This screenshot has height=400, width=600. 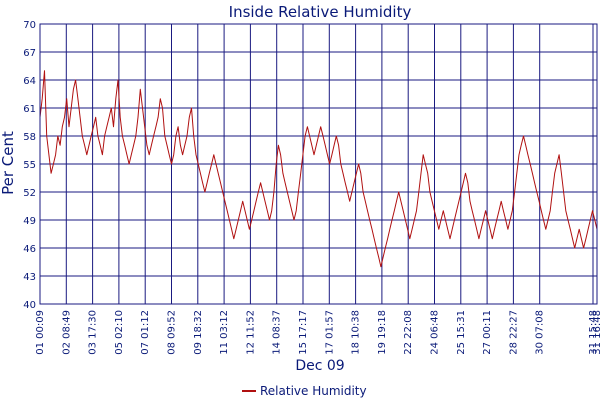 I want to click on x-tick-label: 09 18:32, so click(x=198, y=332).